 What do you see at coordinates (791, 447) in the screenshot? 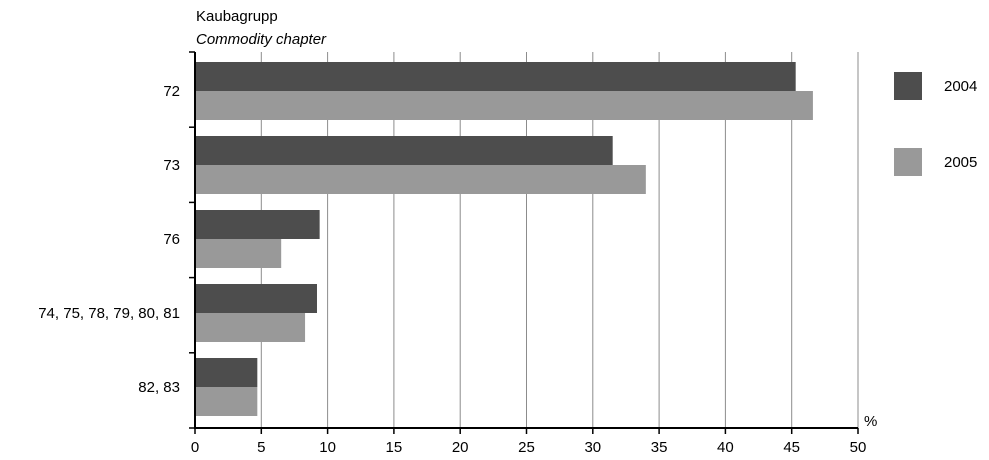
I see `x-tick-label: 45` at bounding box center [791, 447].